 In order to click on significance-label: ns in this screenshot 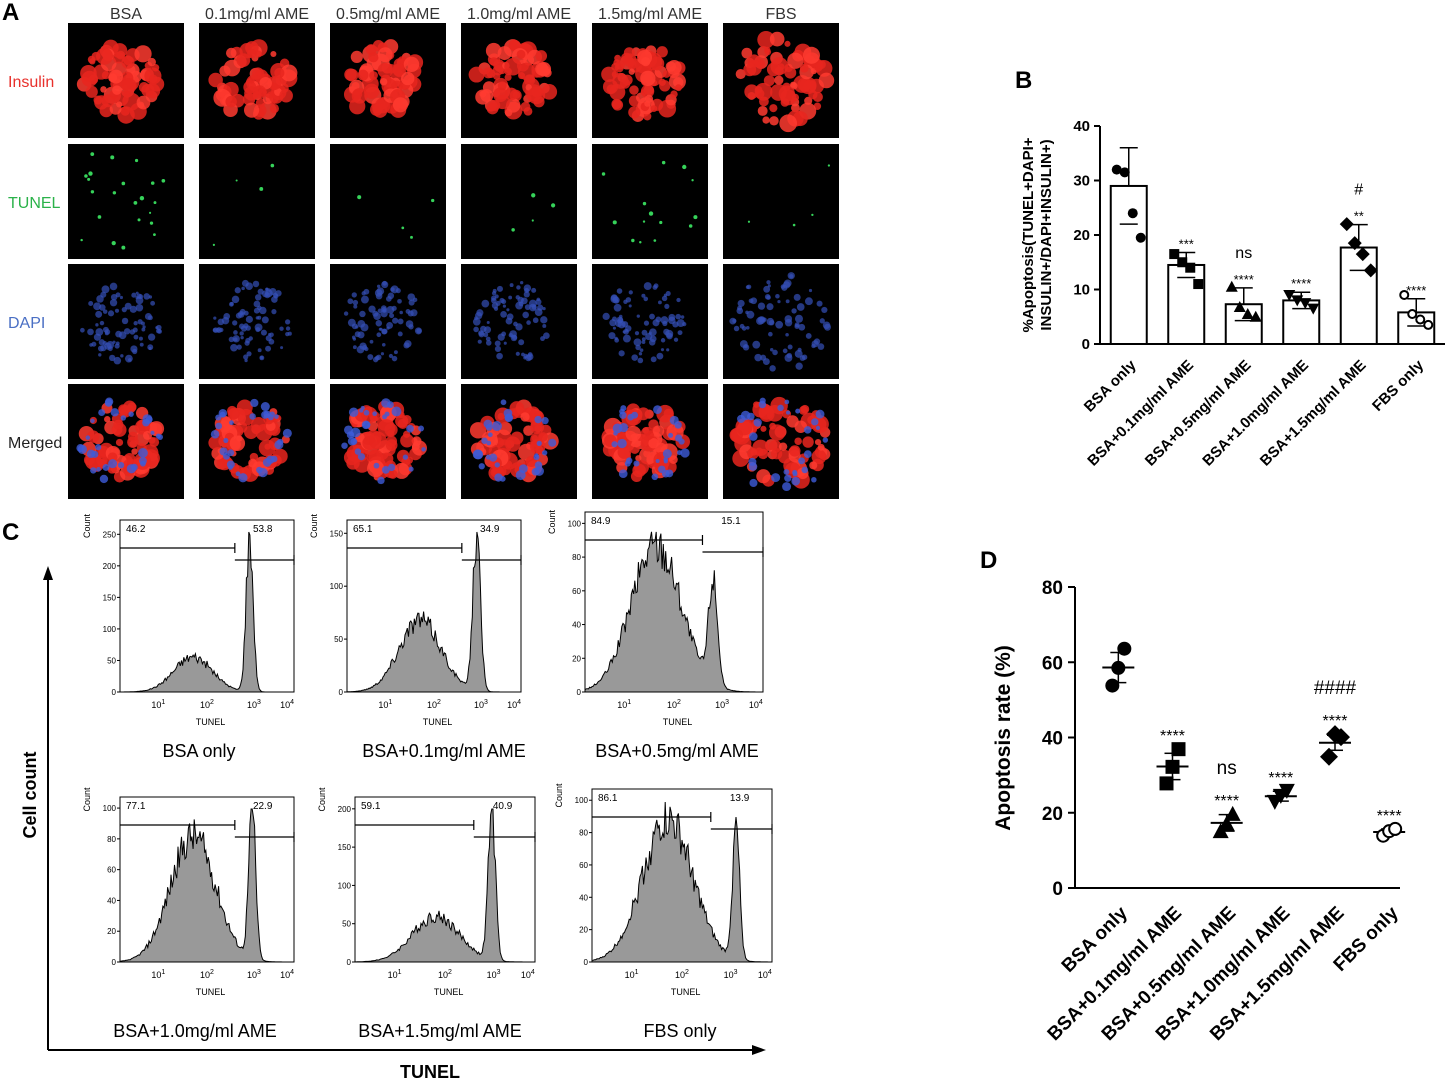, I will do `click(1243, 253)`.